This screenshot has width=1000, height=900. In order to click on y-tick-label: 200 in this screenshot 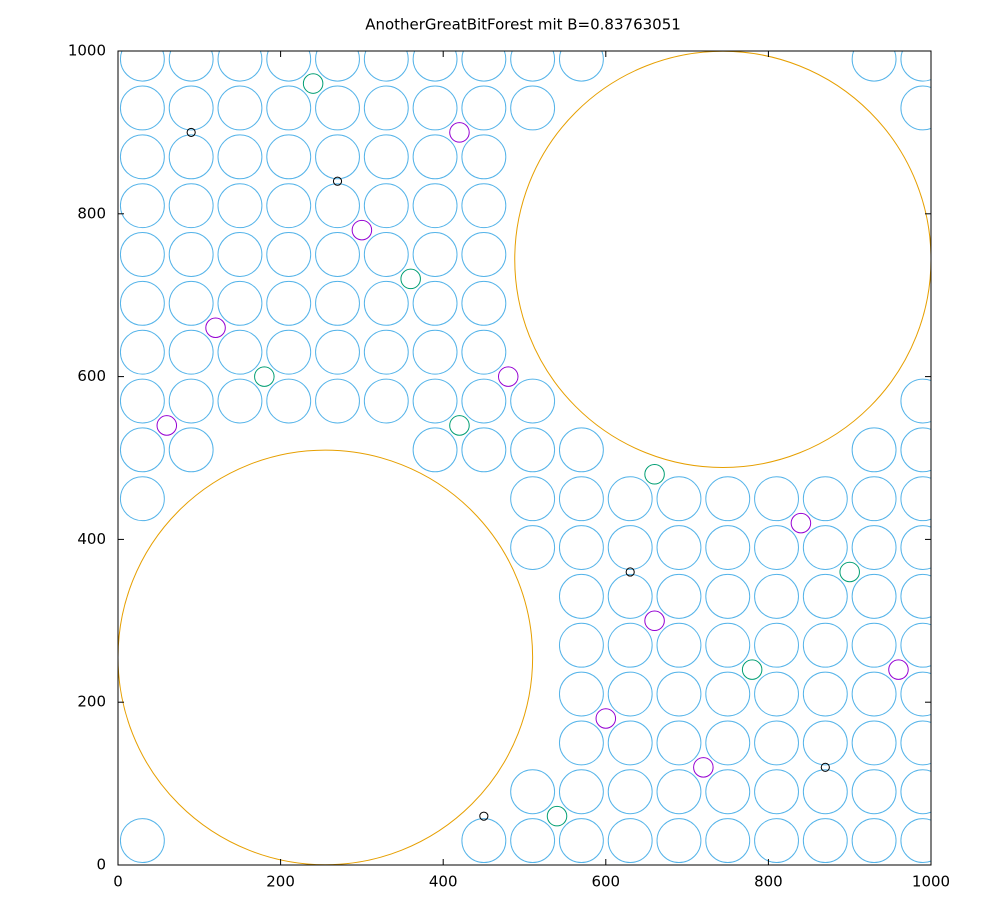, I will do `click(91, 702)`.